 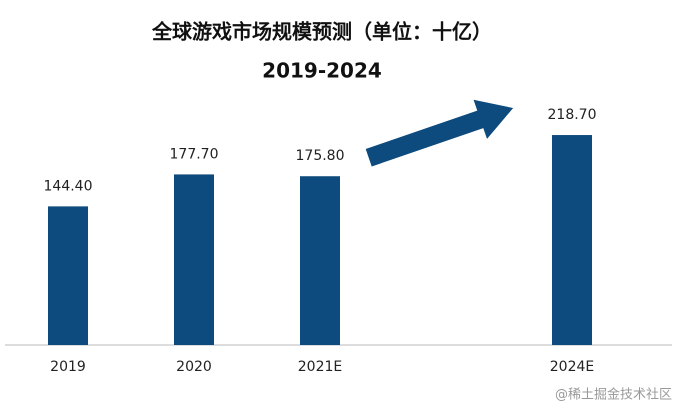 What do you see at coordinates (320, 367) in the screenshot?
I see `x-tick-label: 2021E` at bounding box center [320, 367].